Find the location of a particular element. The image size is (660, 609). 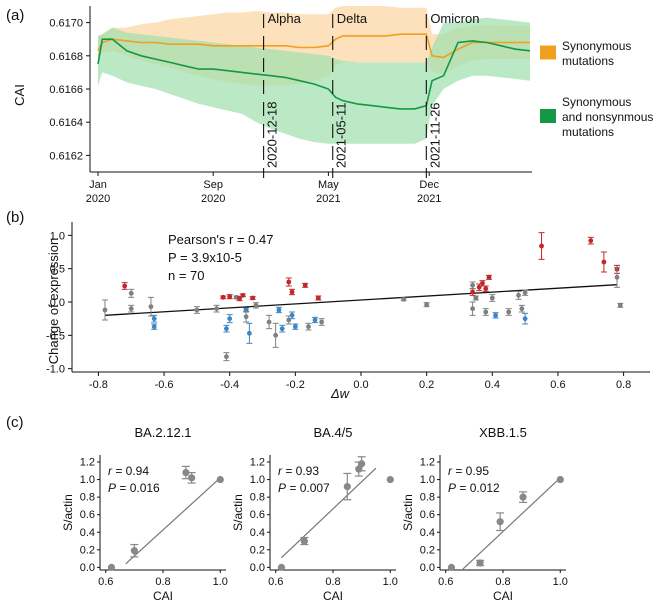

panel-b-x-axis-label: Δw is located at coordinates (340, 393).